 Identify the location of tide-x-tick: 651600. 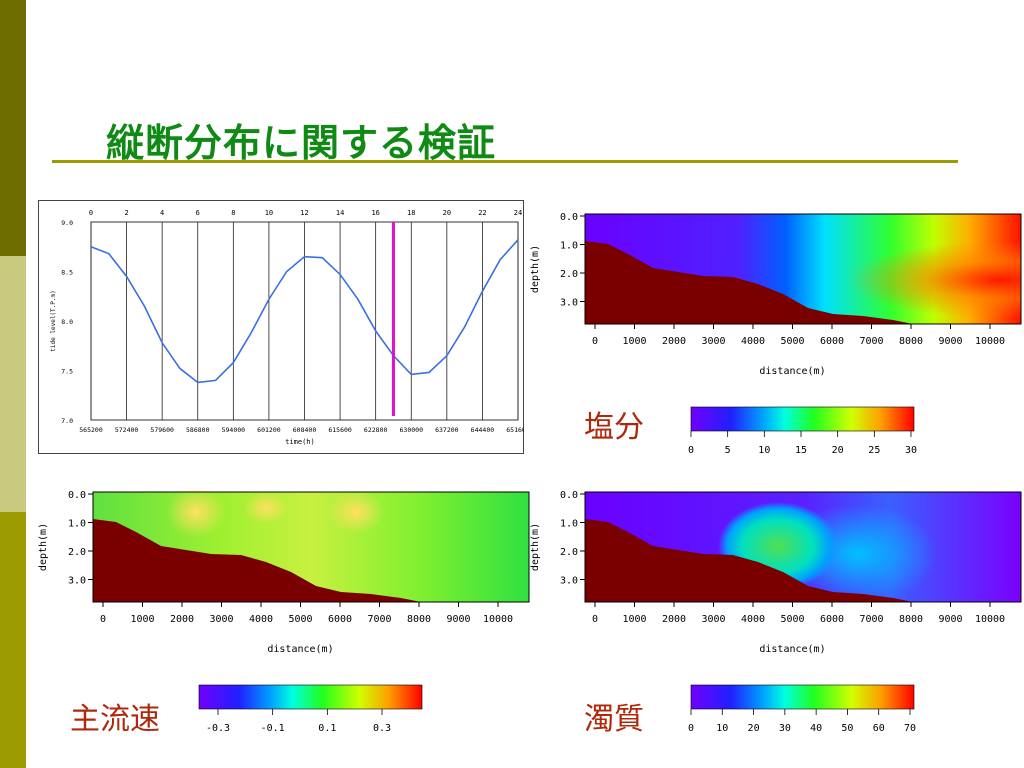
(515, 430).